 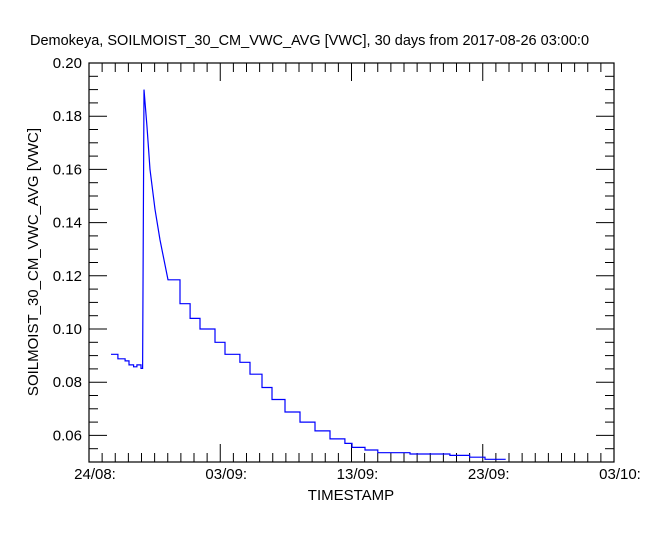 What do you see at coordinates (67, 169) in the screenshot?
I see `y-tick-label: 0.16` at bounding box center [67, 169].